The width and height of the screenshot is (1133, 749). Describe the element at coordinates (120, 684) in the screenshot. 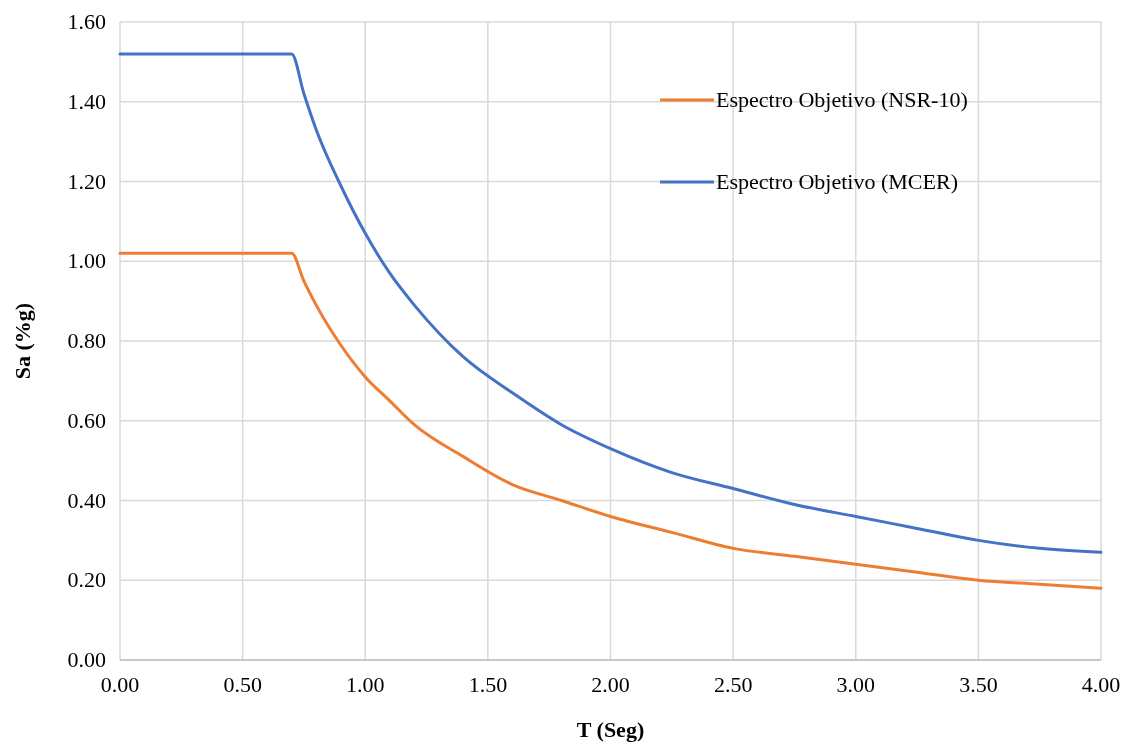

I see `x-tick-label: 0.00` at that location.